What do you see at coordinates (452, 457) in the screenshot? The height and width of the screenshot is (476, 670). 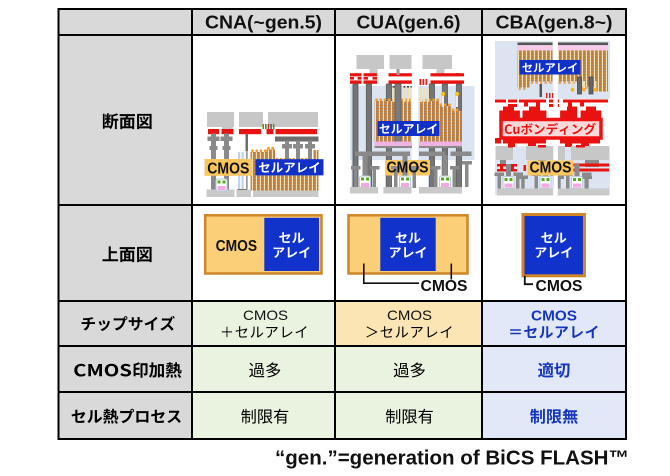 I see `svg-text:“gen.”=generation of BiCS FLAS: “gen.”=generation of BiCS FLASH™` at bounding box center [452, 457].